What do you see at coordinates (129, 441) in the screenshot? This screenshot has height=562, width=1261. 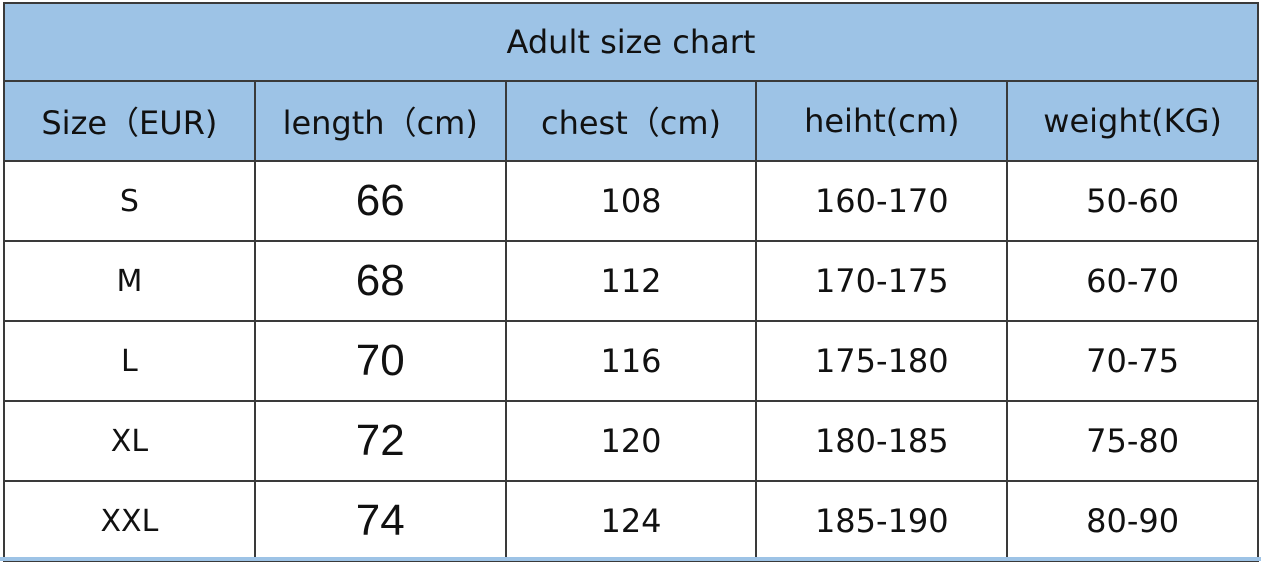 I see `table-cell: XL` at bounding box center [129, 441].